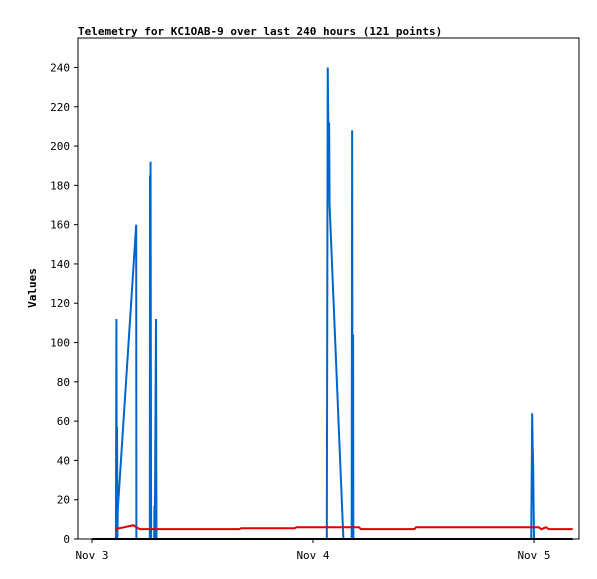  I want to click on y-tick-label: 140, so click(60, 264).